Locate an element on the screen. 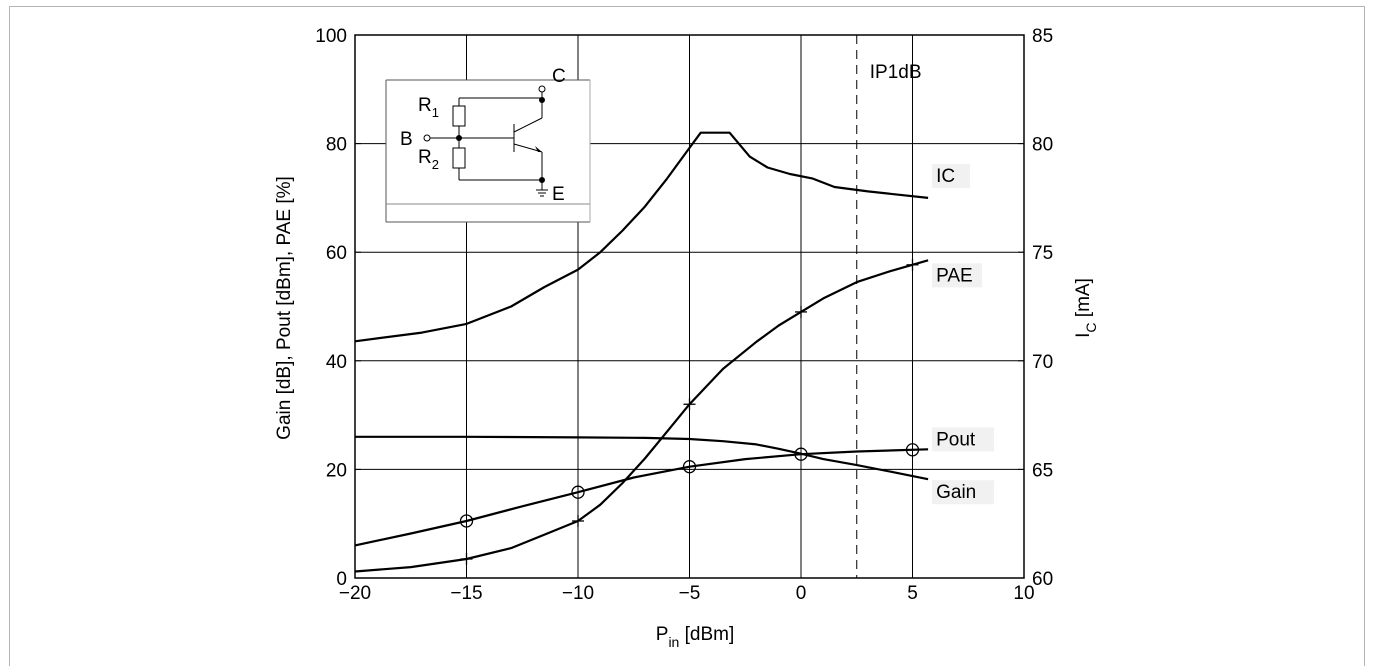  ip1db-label: IP1dB is located at coordinates (896, 72).